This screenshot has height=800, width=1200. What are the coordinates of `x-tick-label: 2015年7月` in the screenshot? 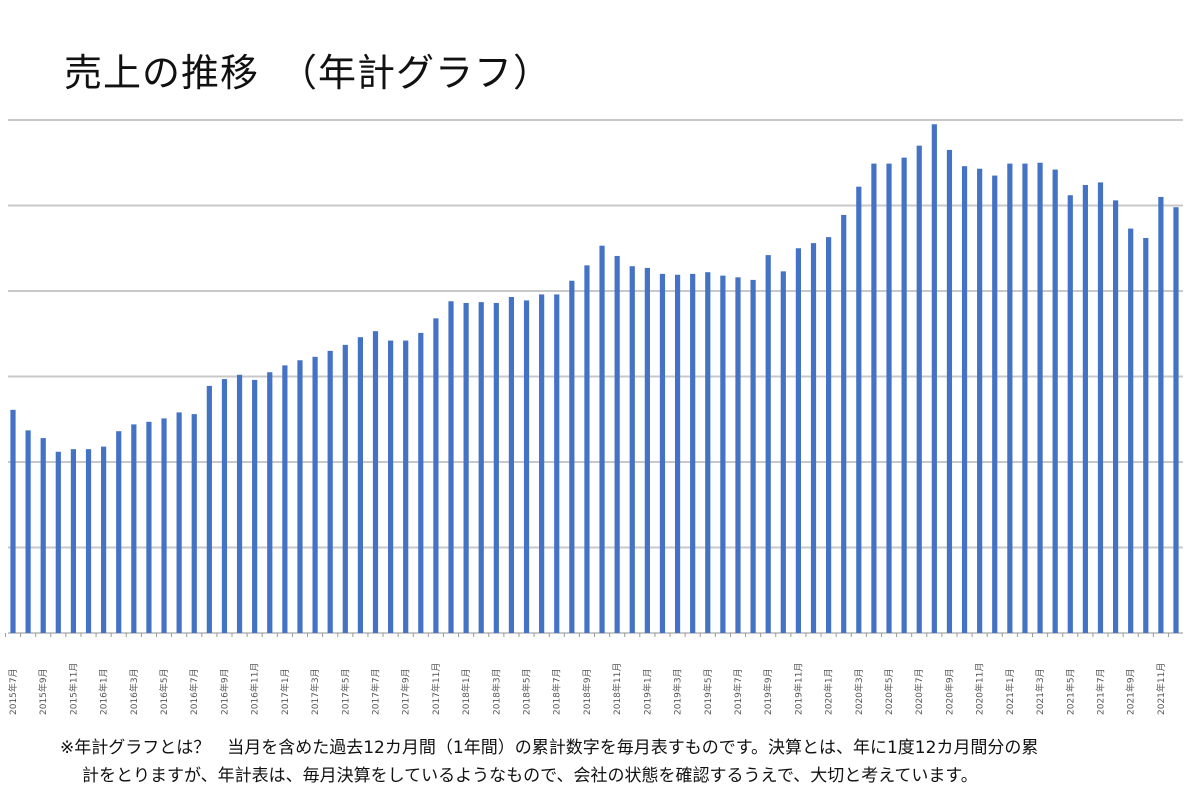 It's located at (13, 691).